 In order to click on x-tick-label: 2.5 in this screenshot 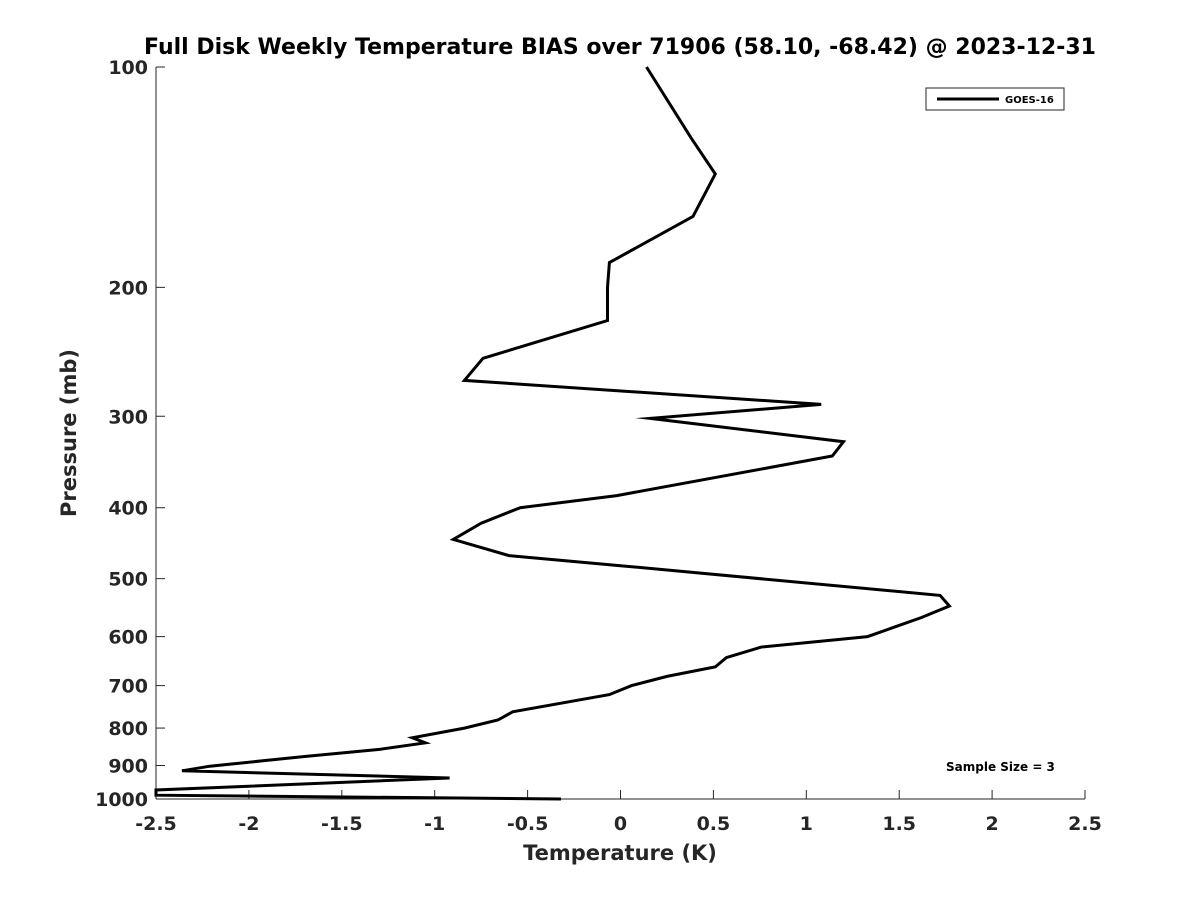, I will do `click(1085, 824)`.